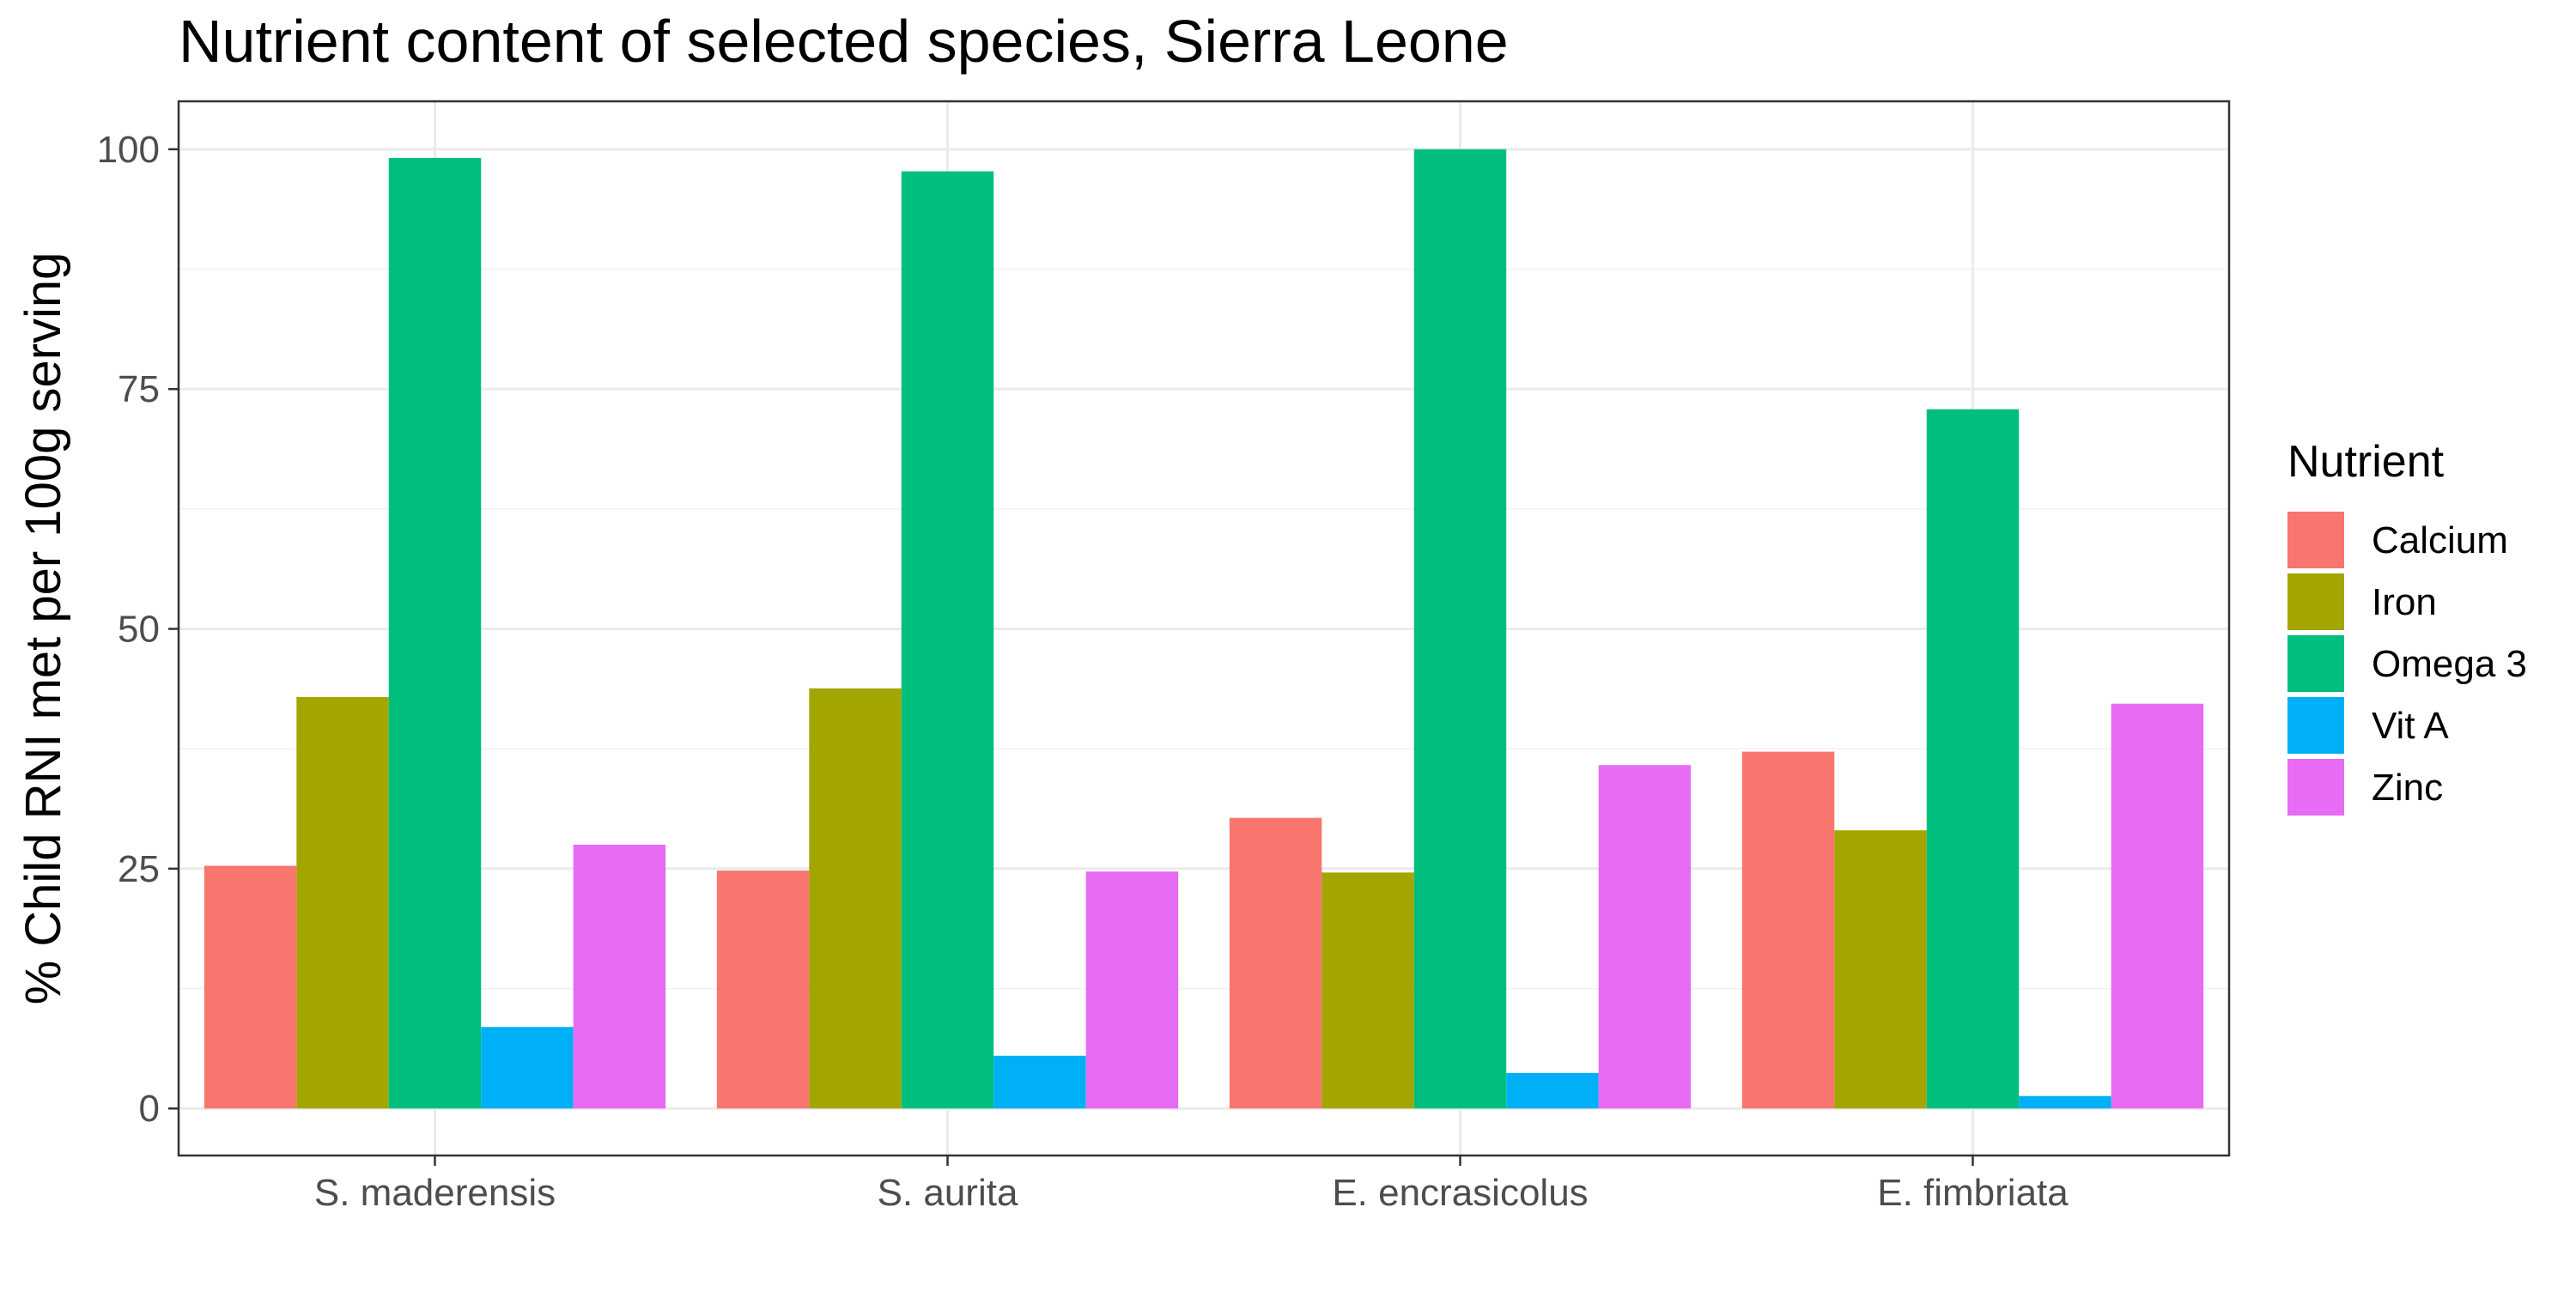 The width and height of the screenshot is (2576, 1292). What do you see at coordinates (2440, 540) in the screenshot?
I see `legend-label-calcium: Calcium` at bounding box center [2440, 540].